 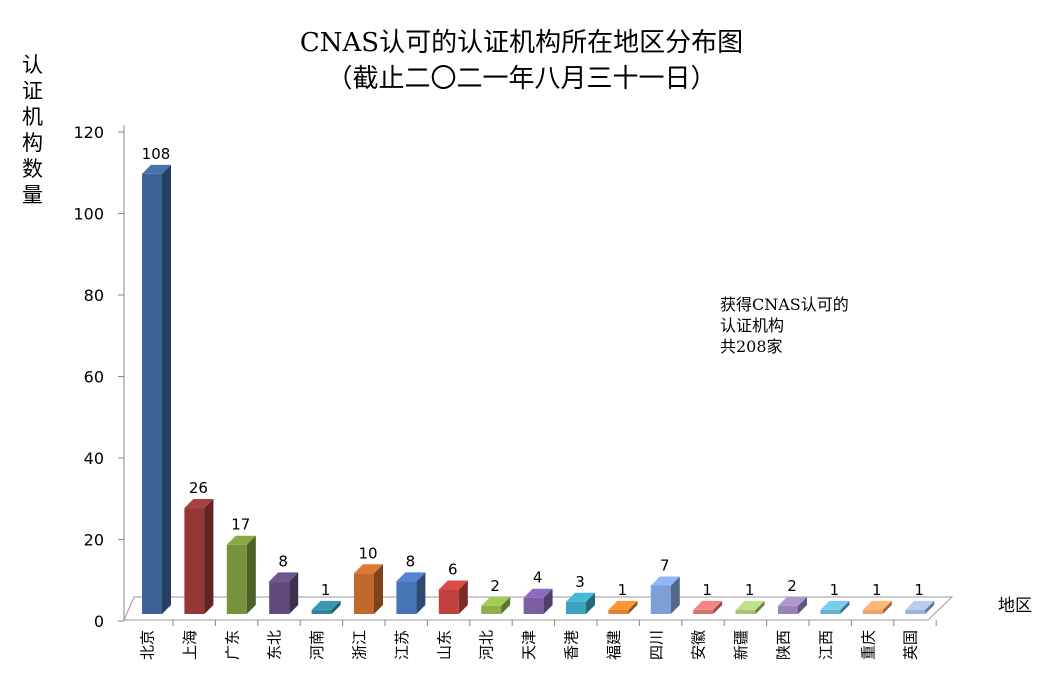 I want to click on x-tick-label: 福建, so click(x=614, y=645).